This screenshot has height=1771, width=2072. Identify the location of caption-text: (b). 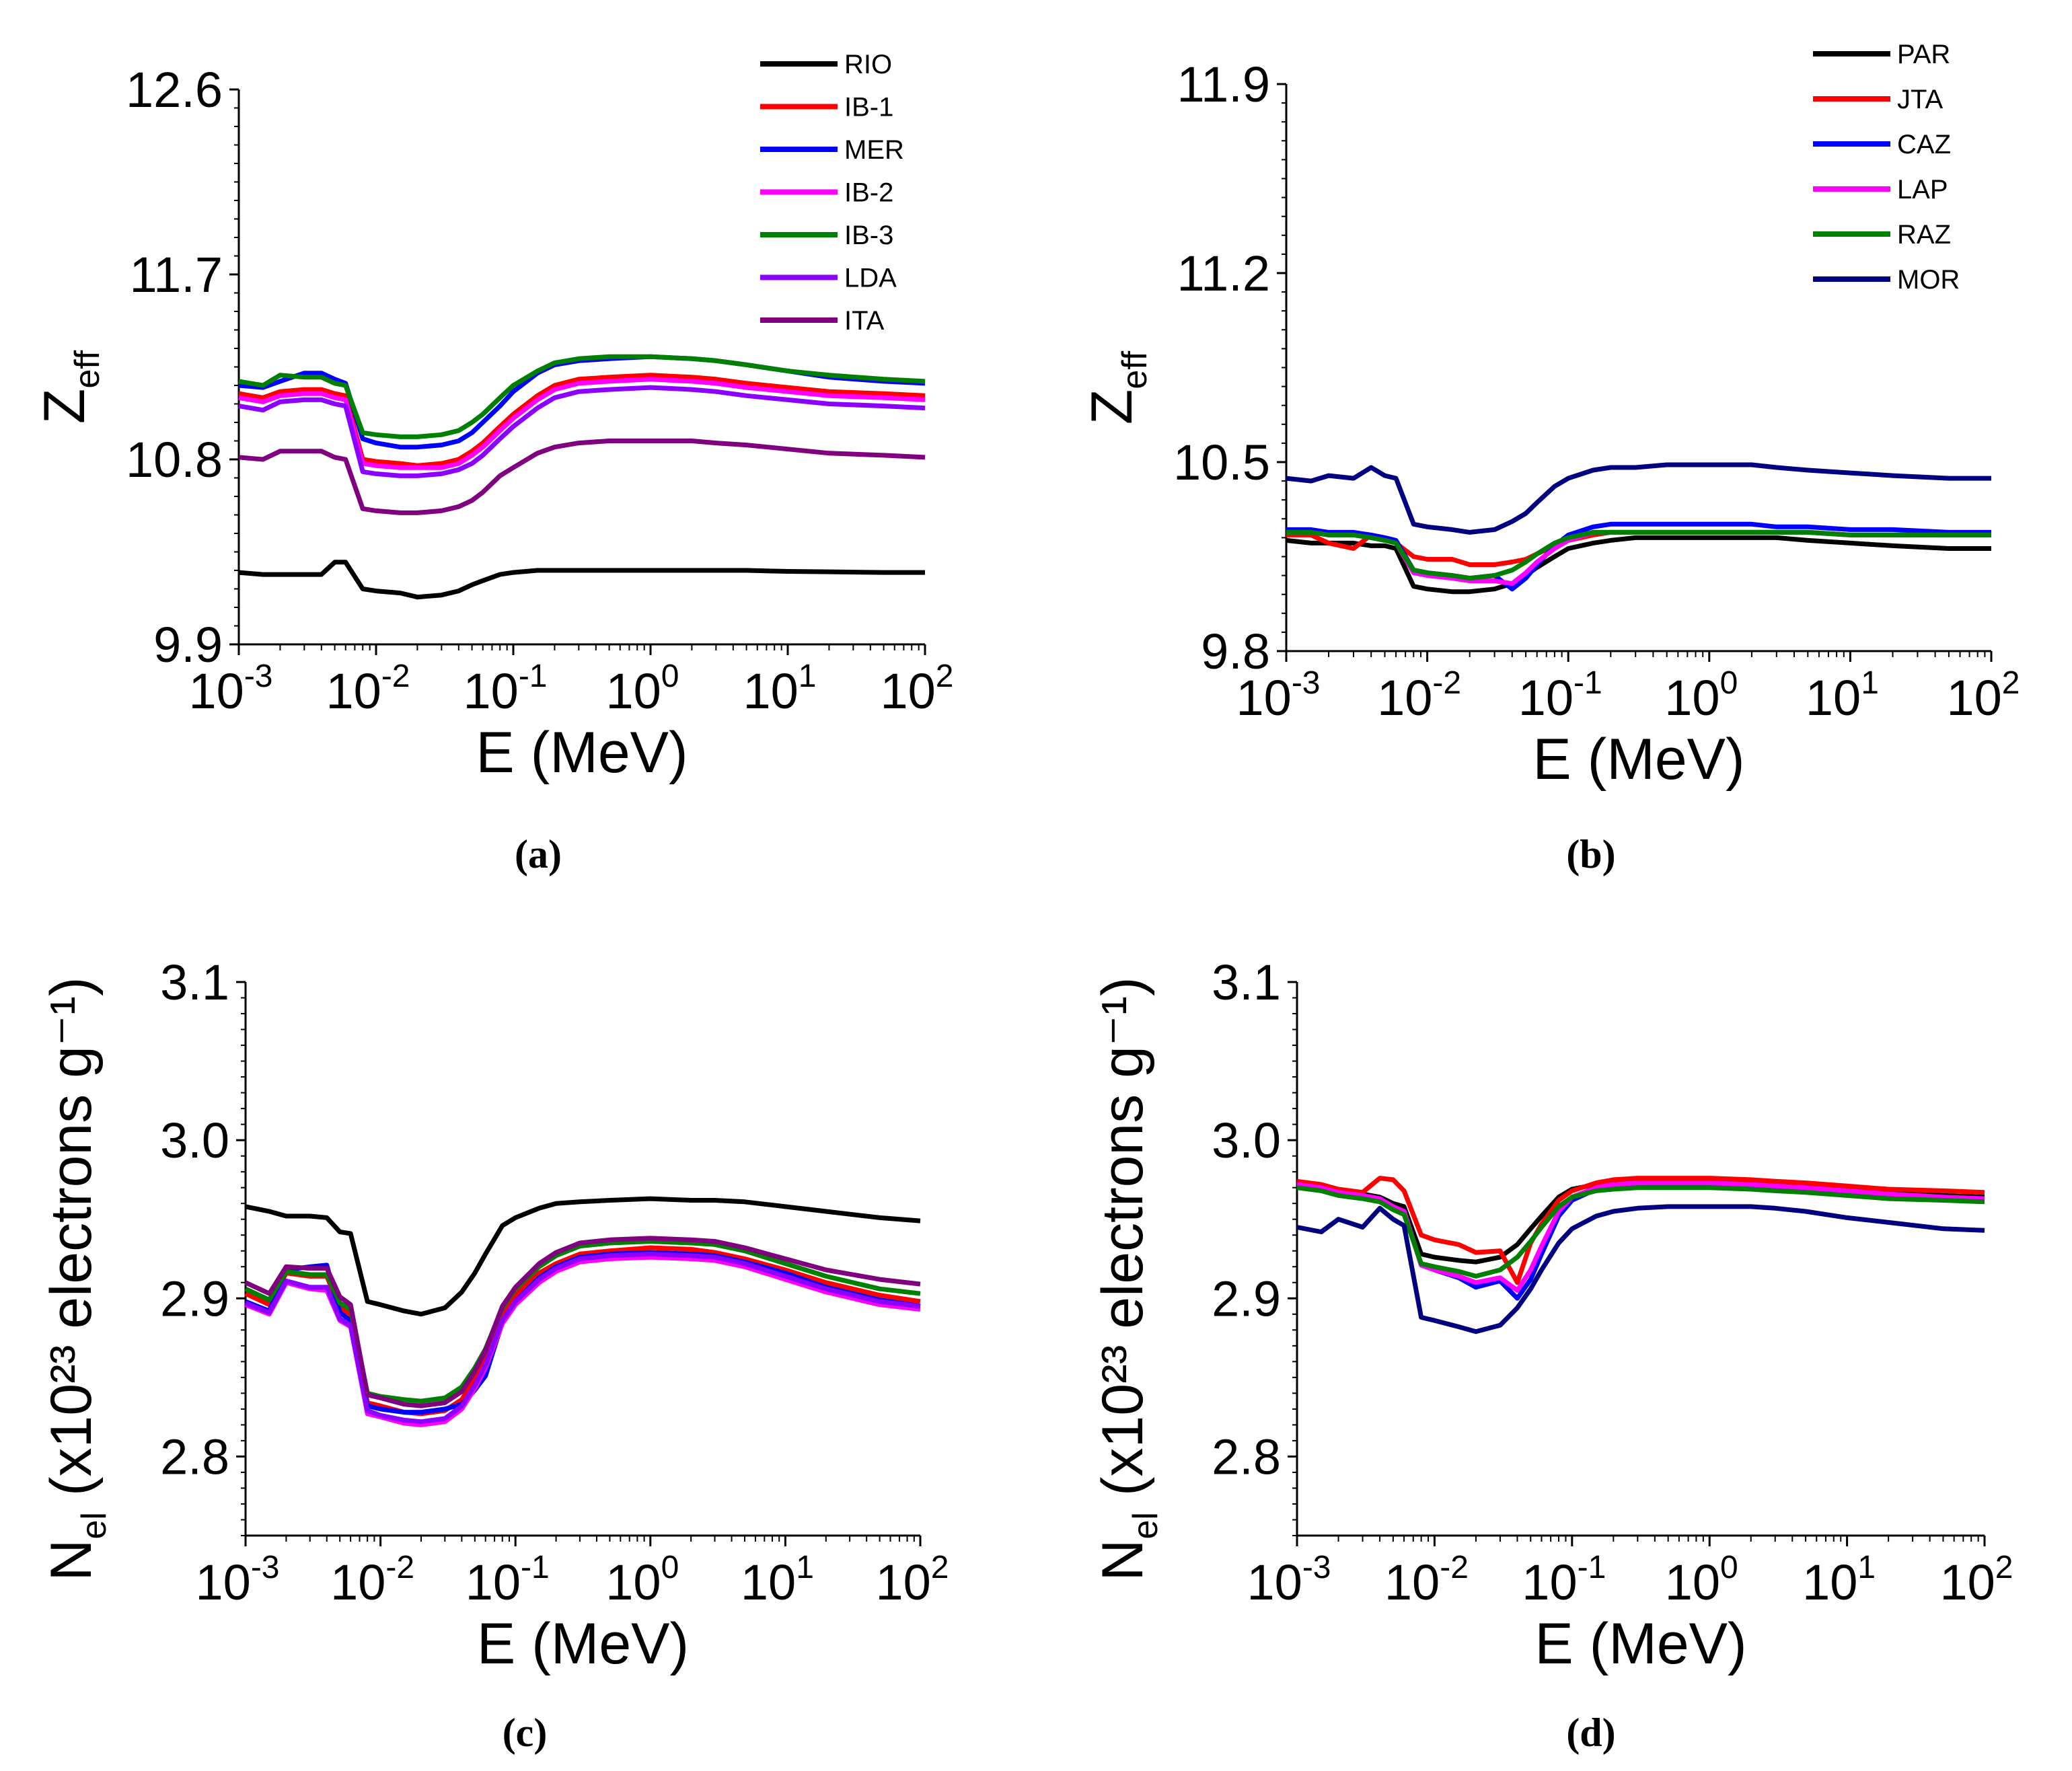
(1590, 854).